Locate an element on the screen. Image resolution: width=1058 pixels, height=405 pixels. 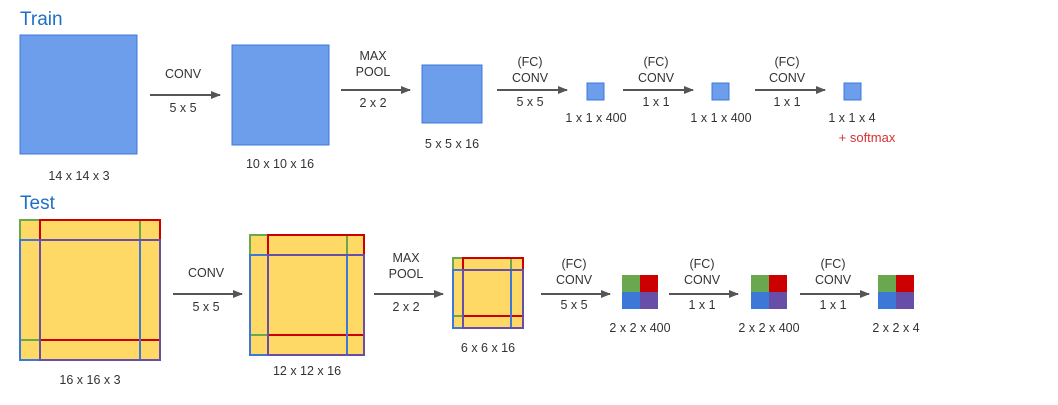
train-input-box is located at coordinates (78, 94).